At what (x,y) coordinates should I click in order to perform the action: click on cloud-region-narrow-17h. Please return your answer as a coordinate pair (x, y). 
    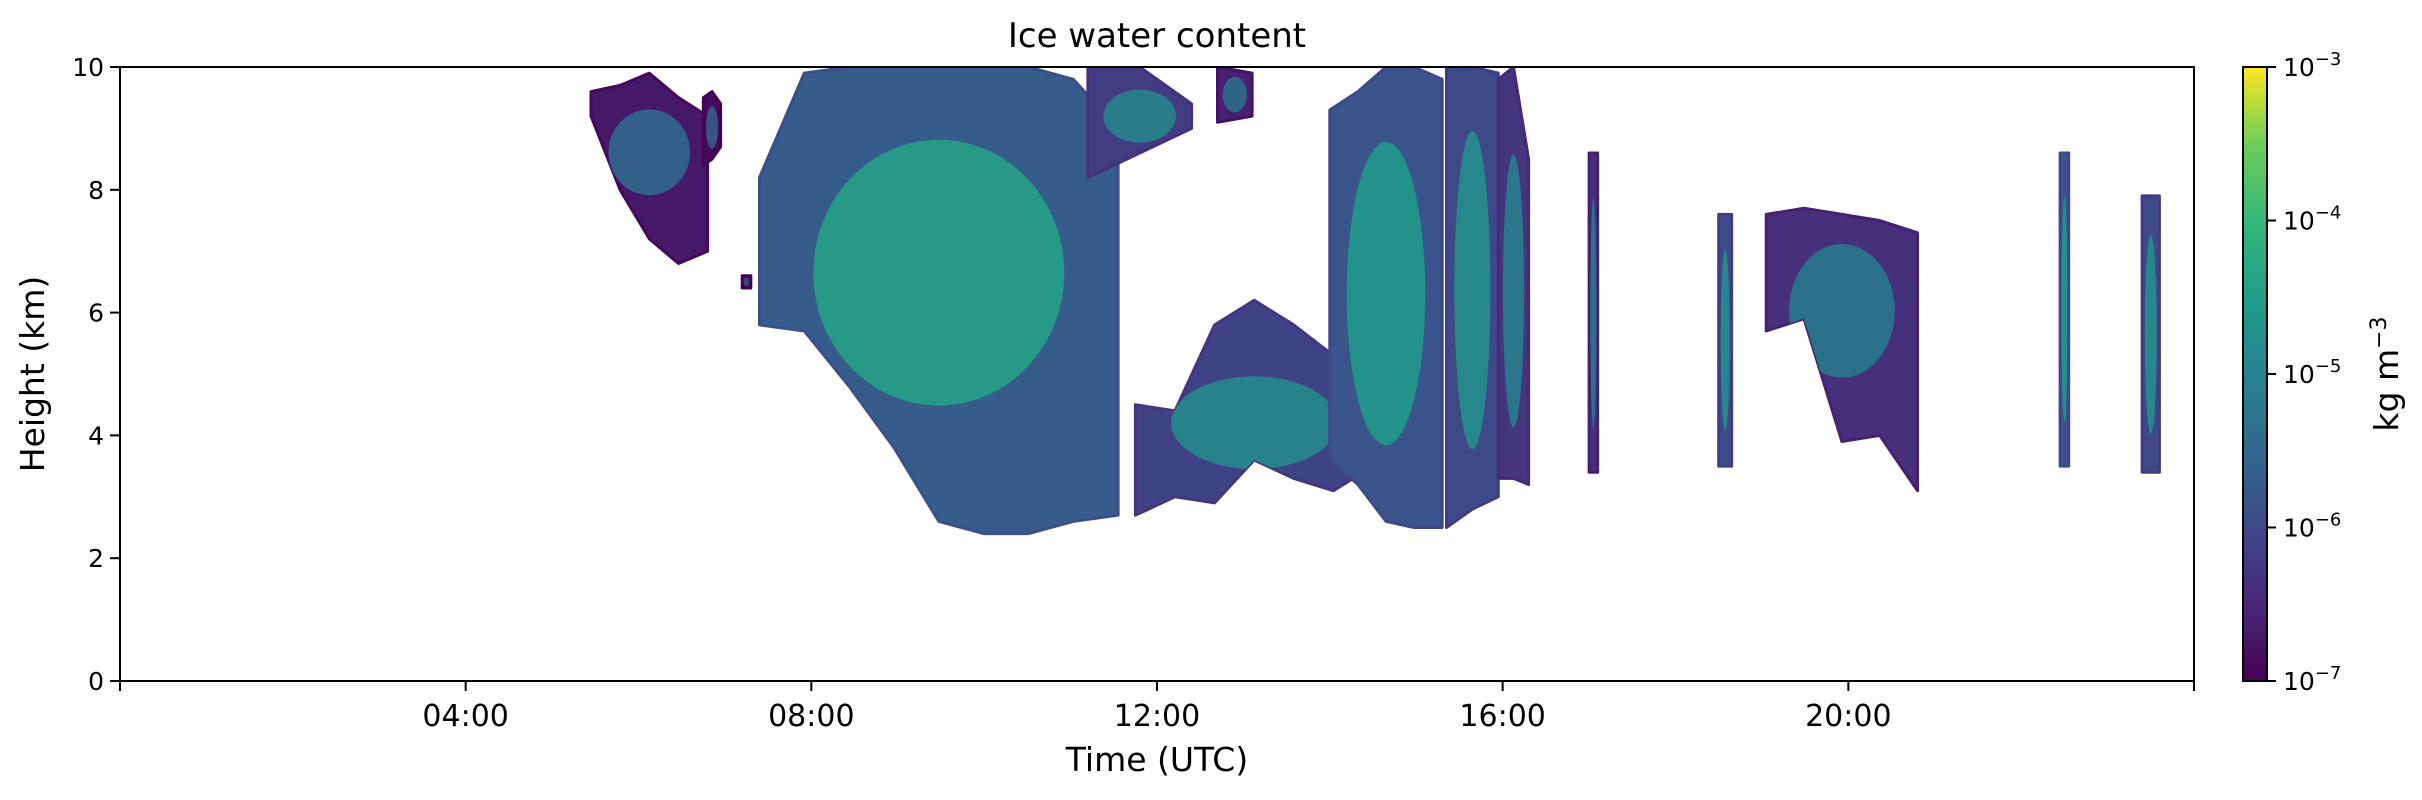
    Looking at the image, I should click on (1593, 312).